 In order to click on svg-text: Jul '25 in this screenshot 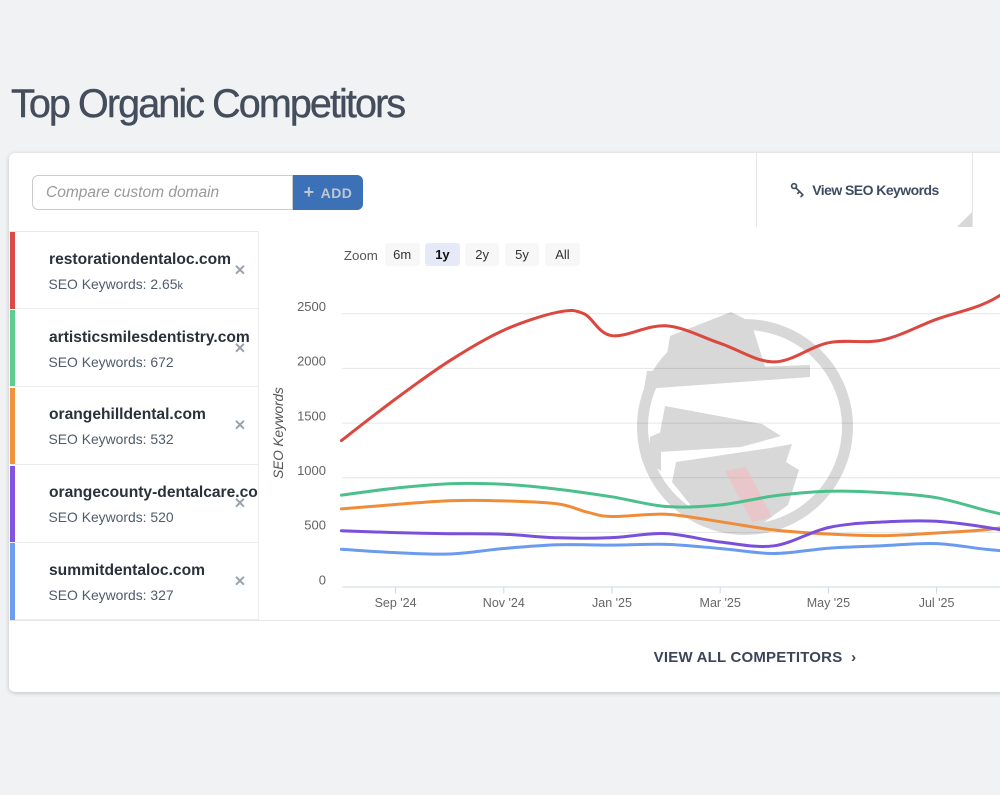, I will do `click(937, 603)`.